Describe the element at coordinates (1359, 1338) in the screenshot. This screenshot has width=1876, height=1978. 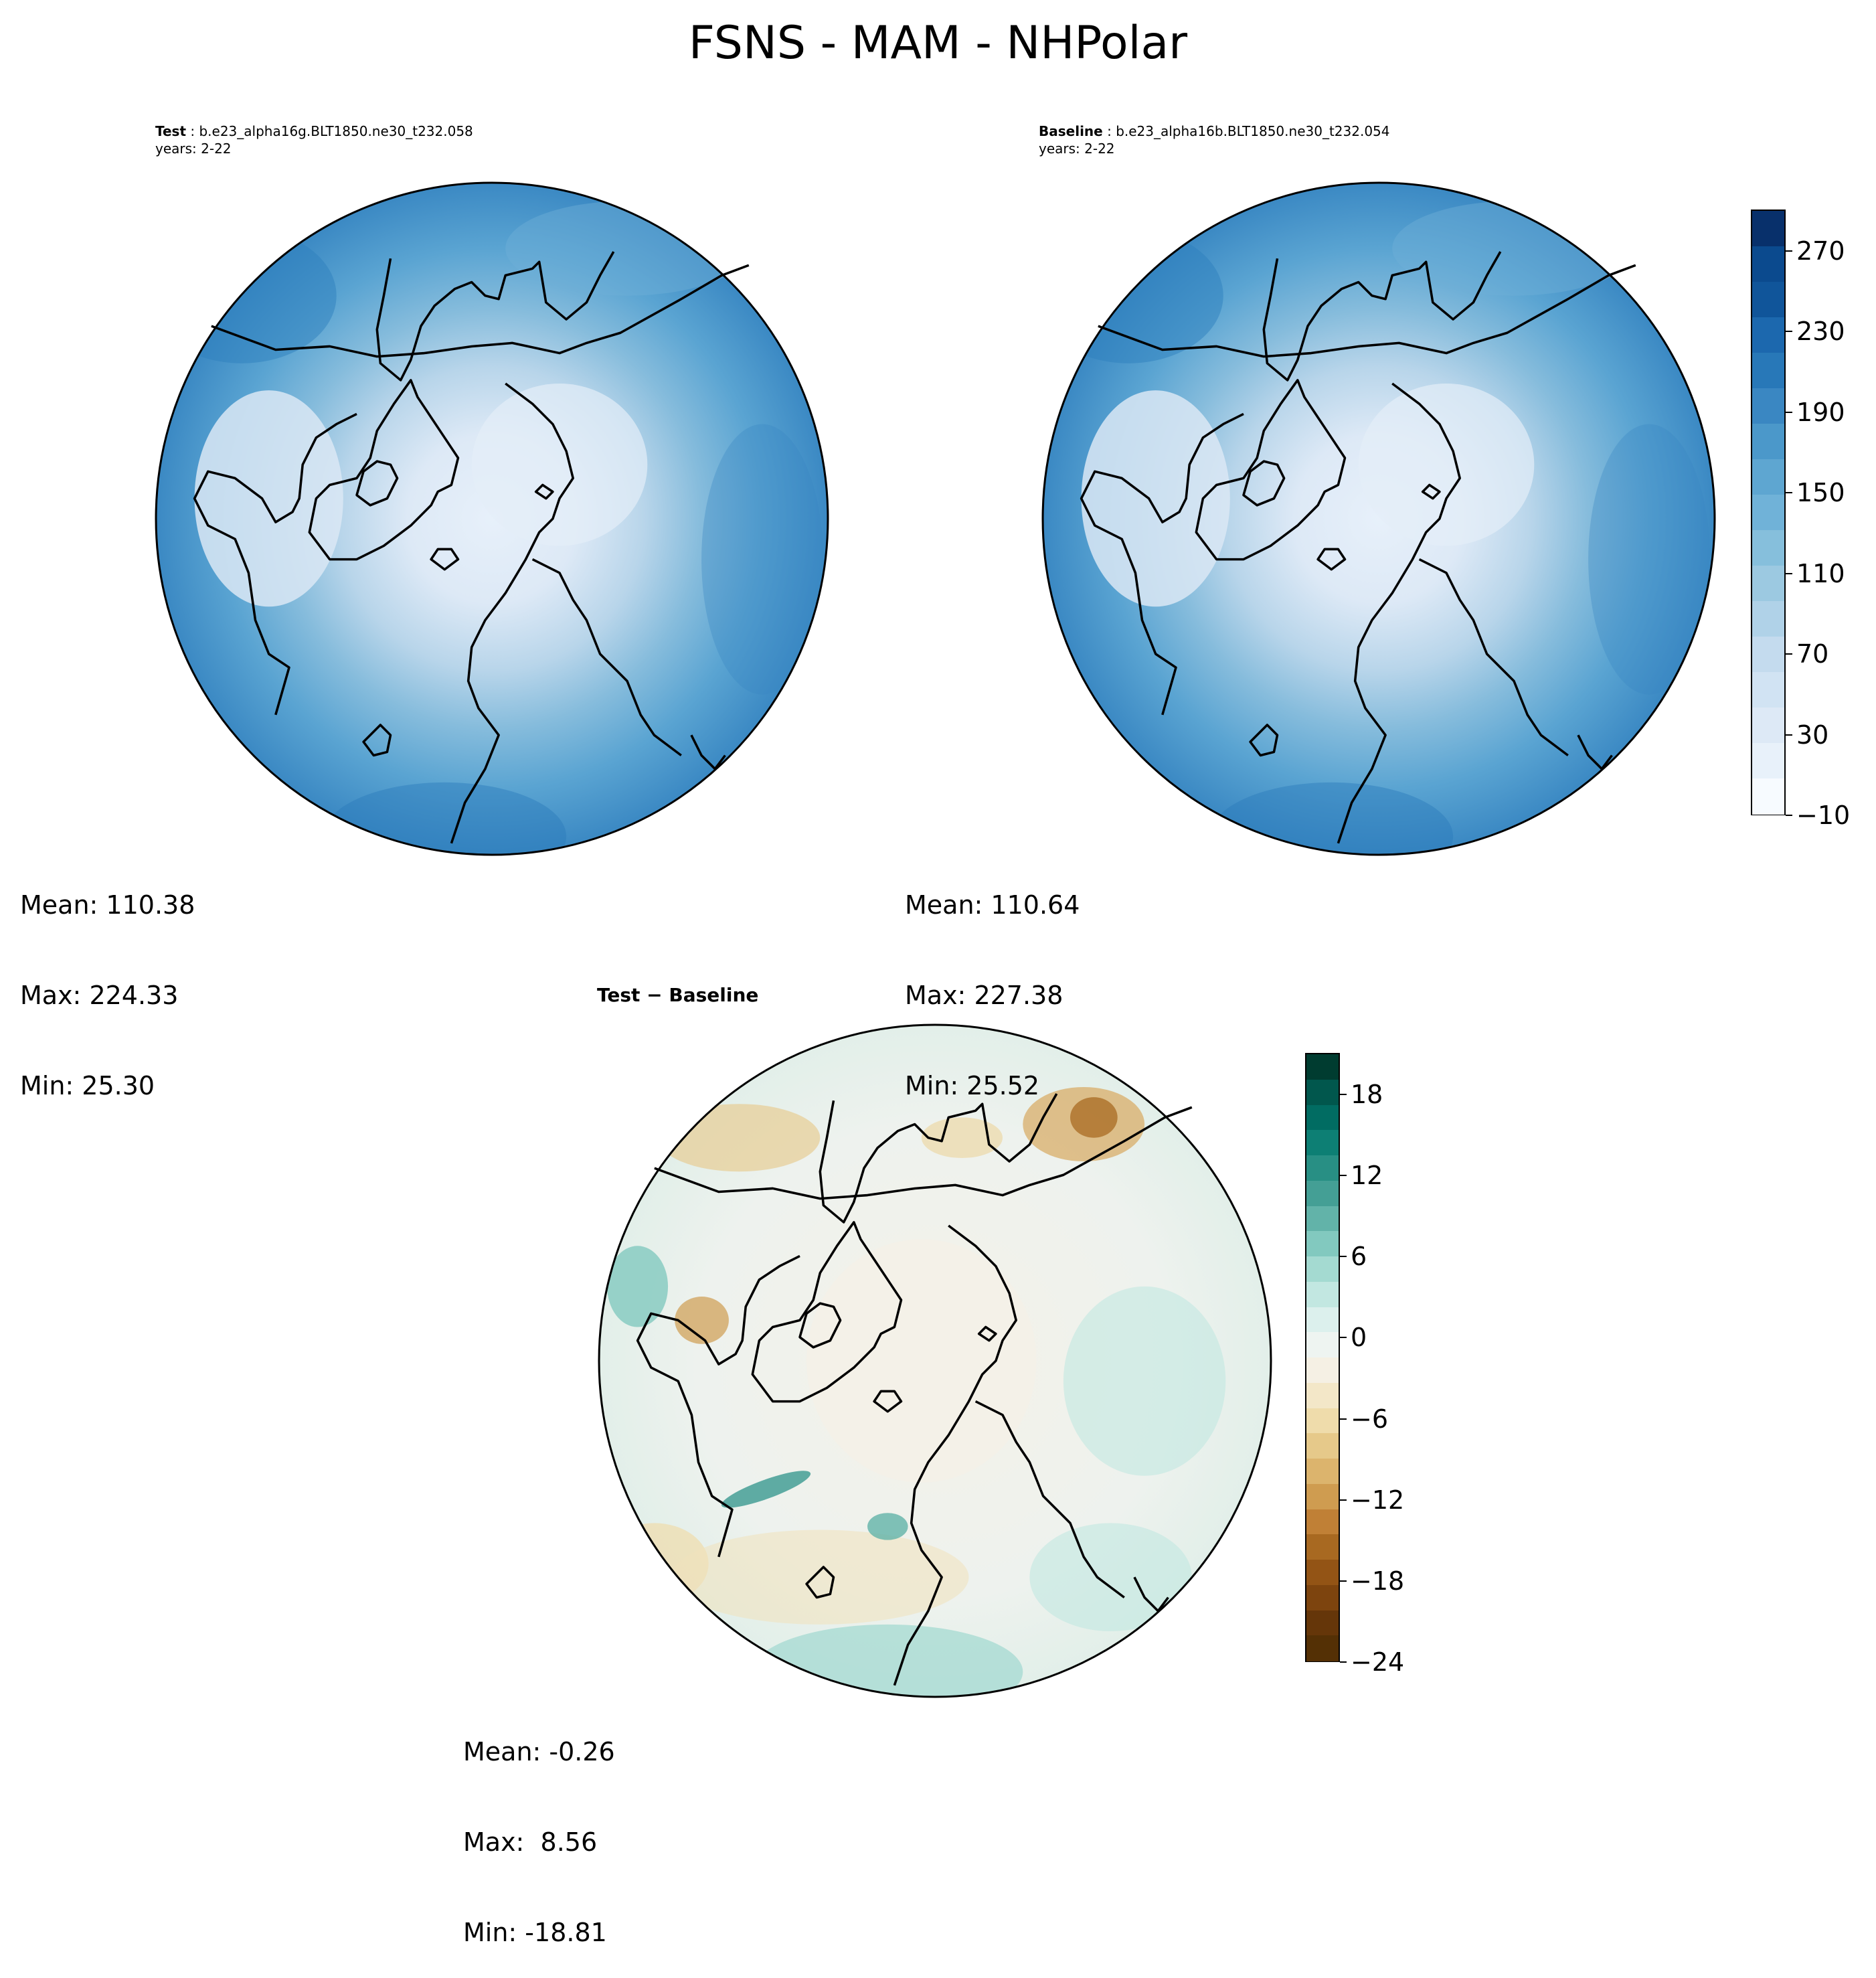
I see `diff-colorbar-tick-label: 0` at that location.